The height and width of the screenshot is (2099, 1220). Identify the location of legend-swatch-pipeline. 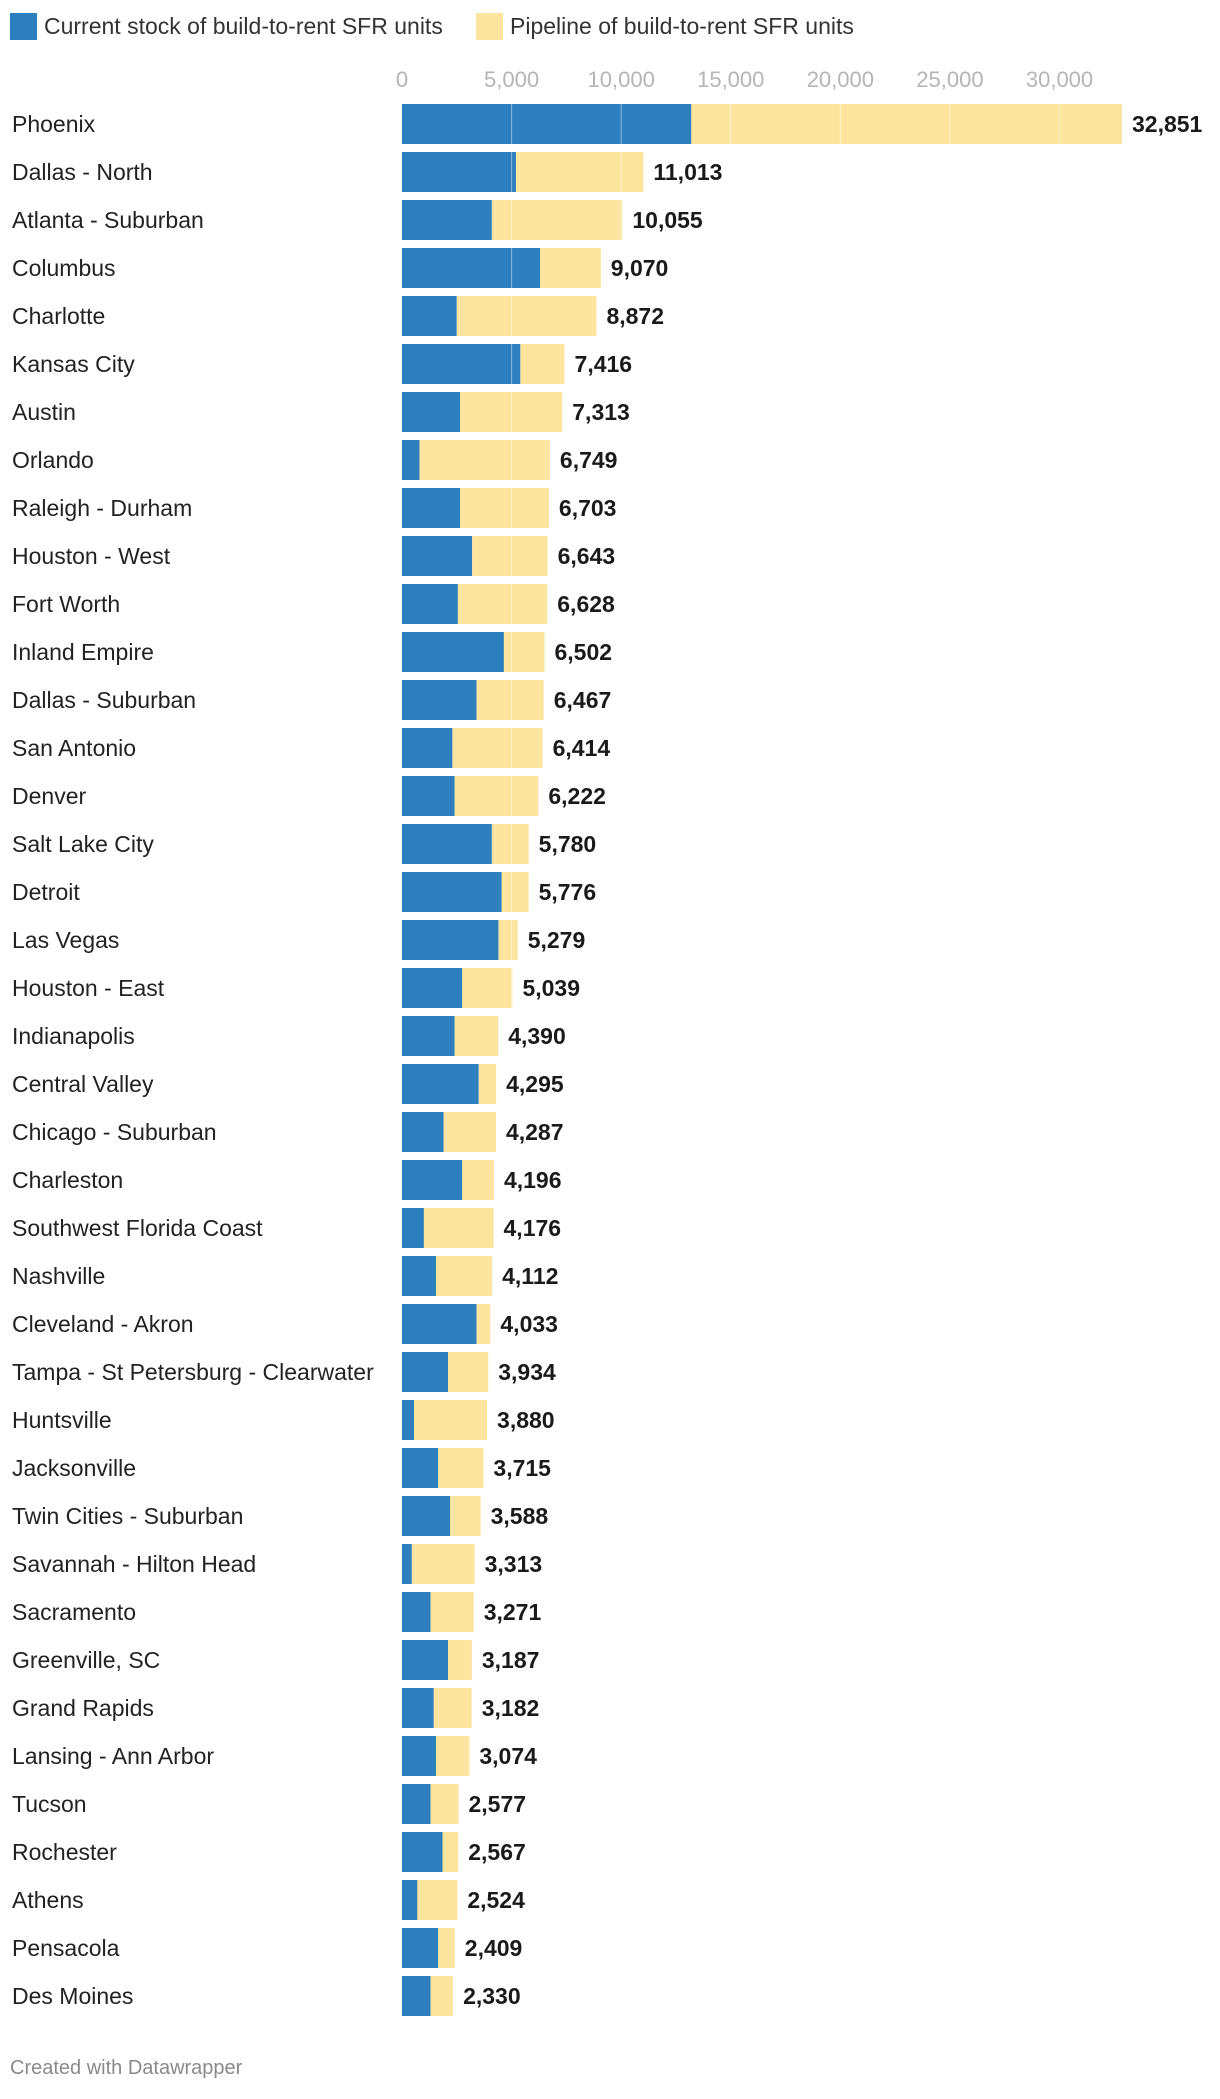
(489, 26).